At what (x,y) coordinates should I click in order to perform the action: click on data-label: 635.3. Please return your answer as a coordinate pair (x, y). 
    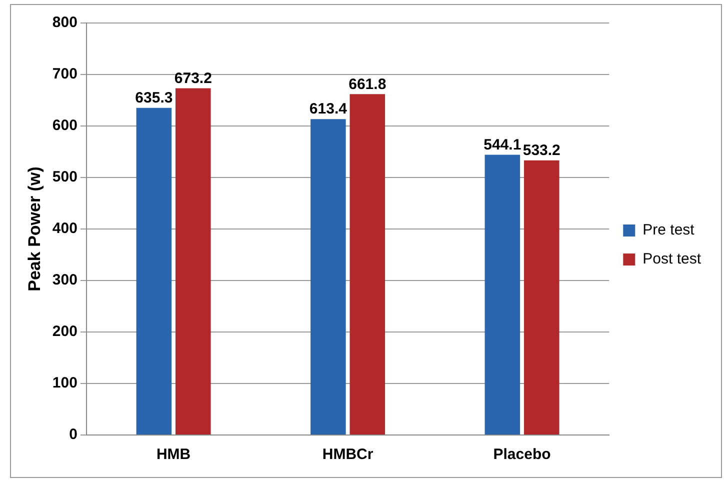
    Looking at the image, I should click on (154, 97).